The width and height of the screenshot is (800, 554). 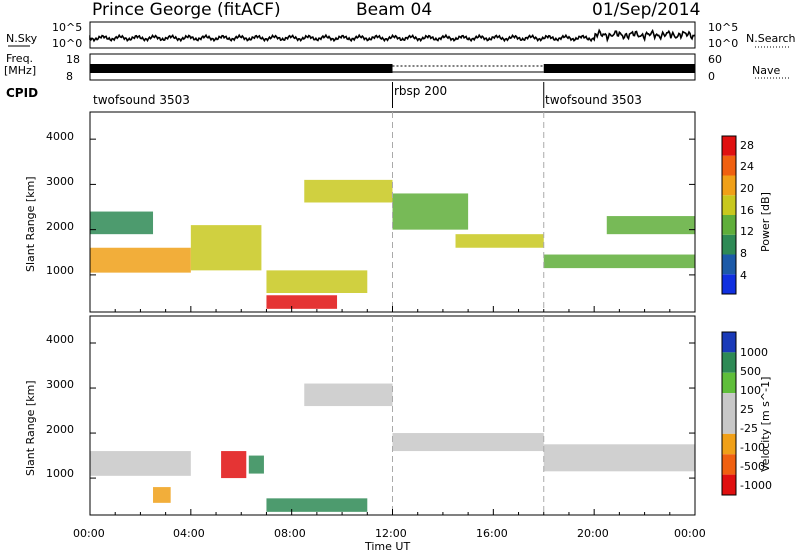 What do you see at coordinates (492, 533) in the screenshot?
I see `xtick-16: 16:00` at bounding box center [492, 533].